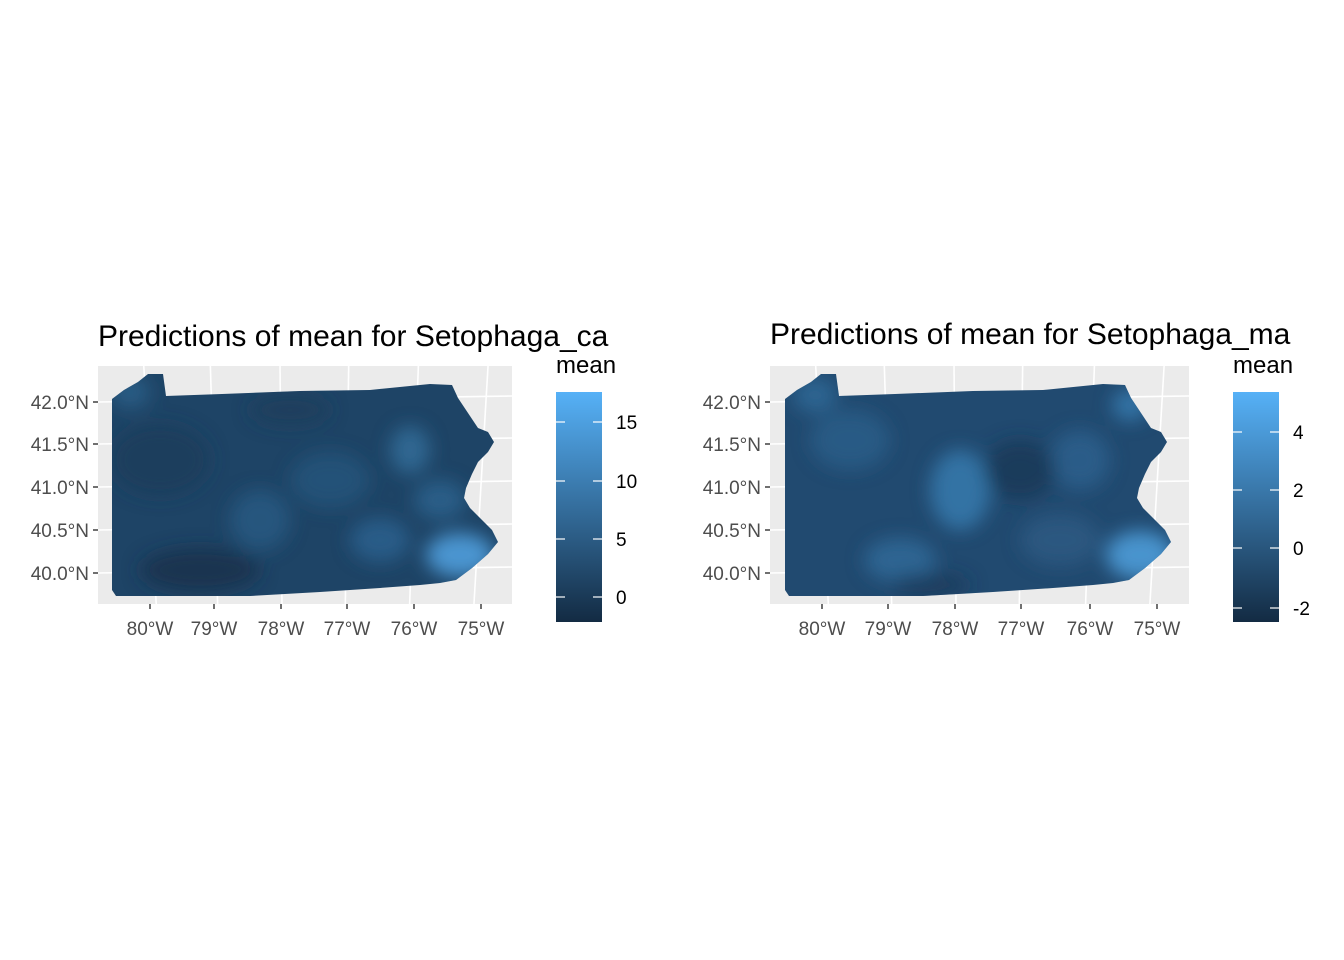  I want to click on legend: mean 0 5 10 15, so click(596, 487).